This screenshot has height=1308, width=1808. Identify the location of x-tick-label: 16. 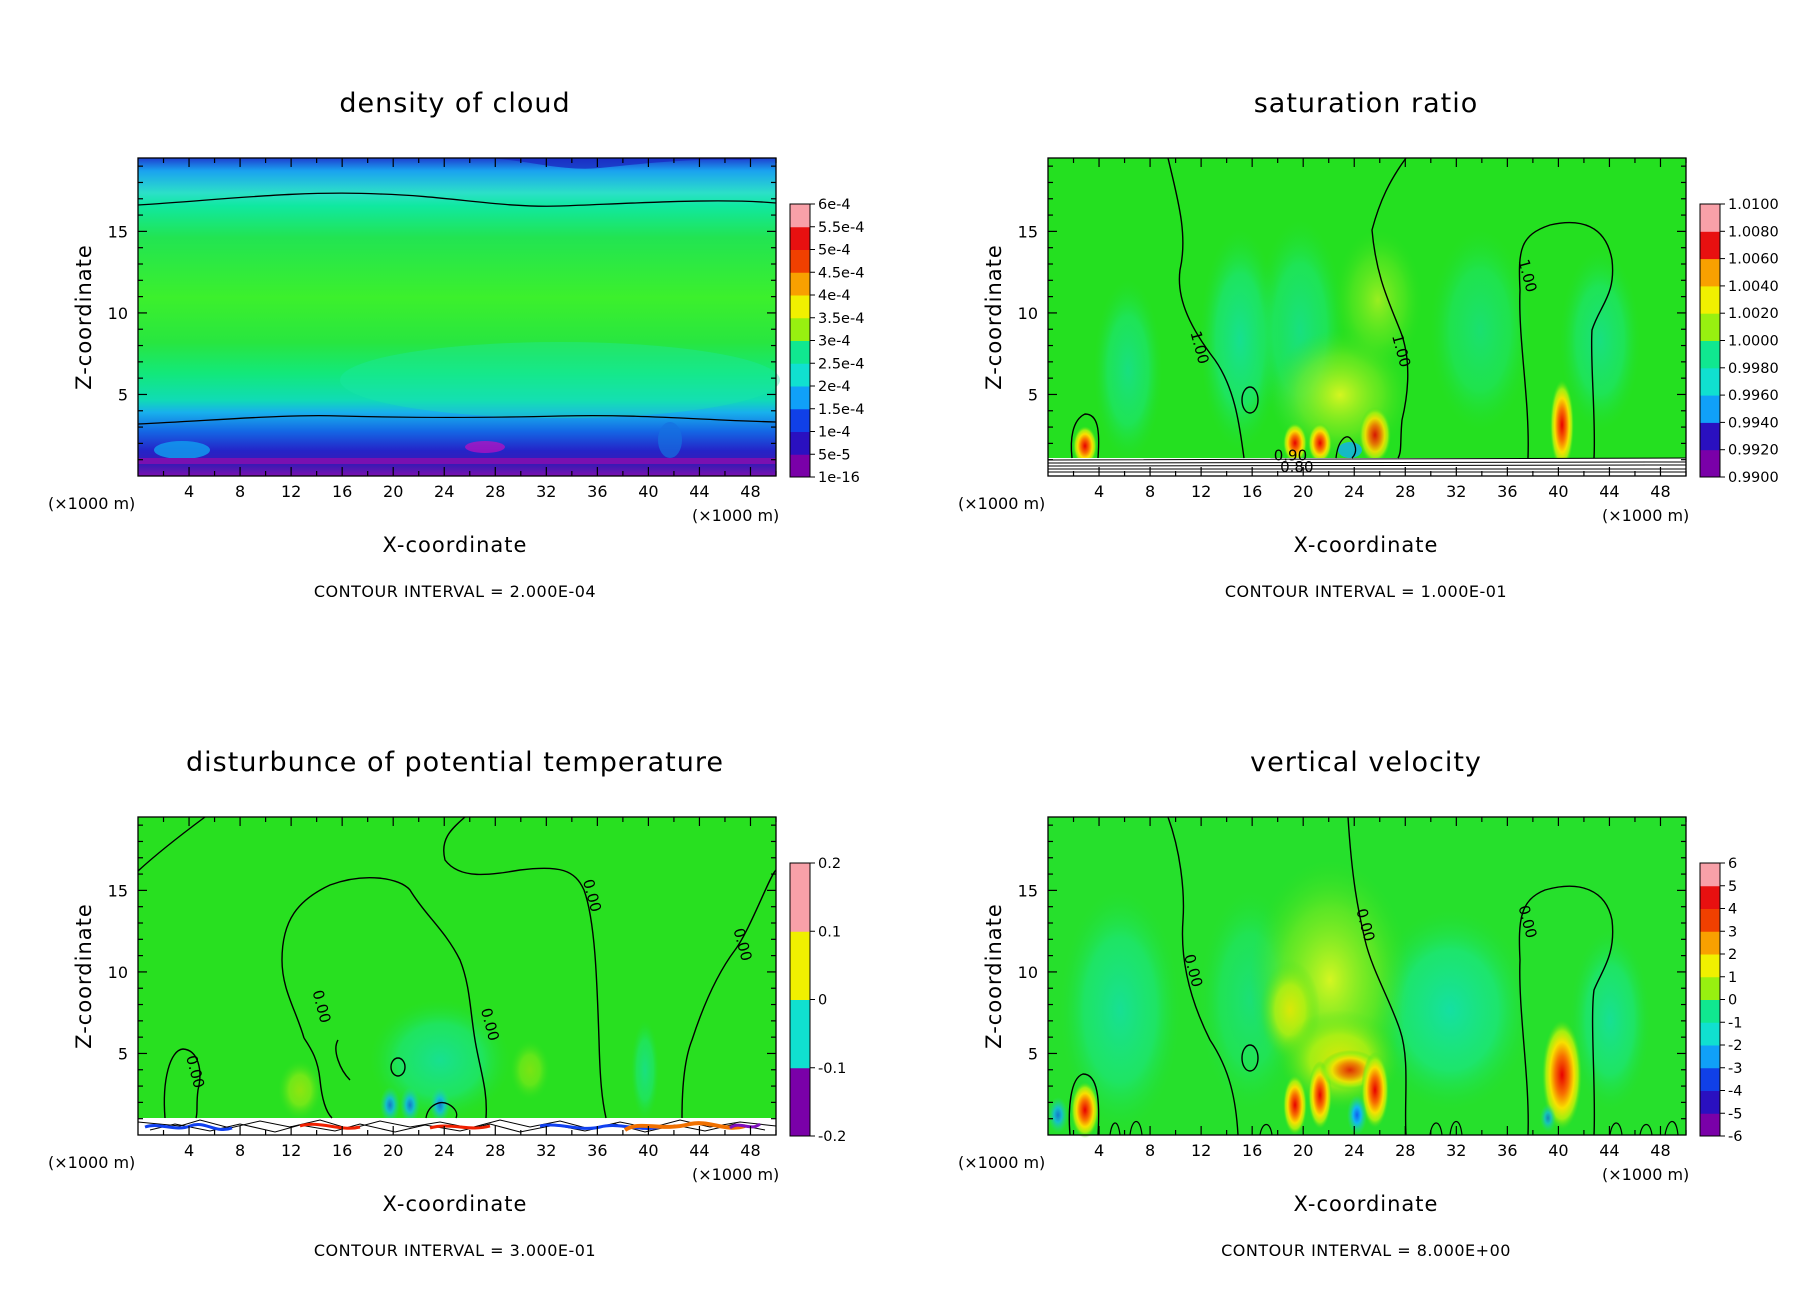
(342, 491).